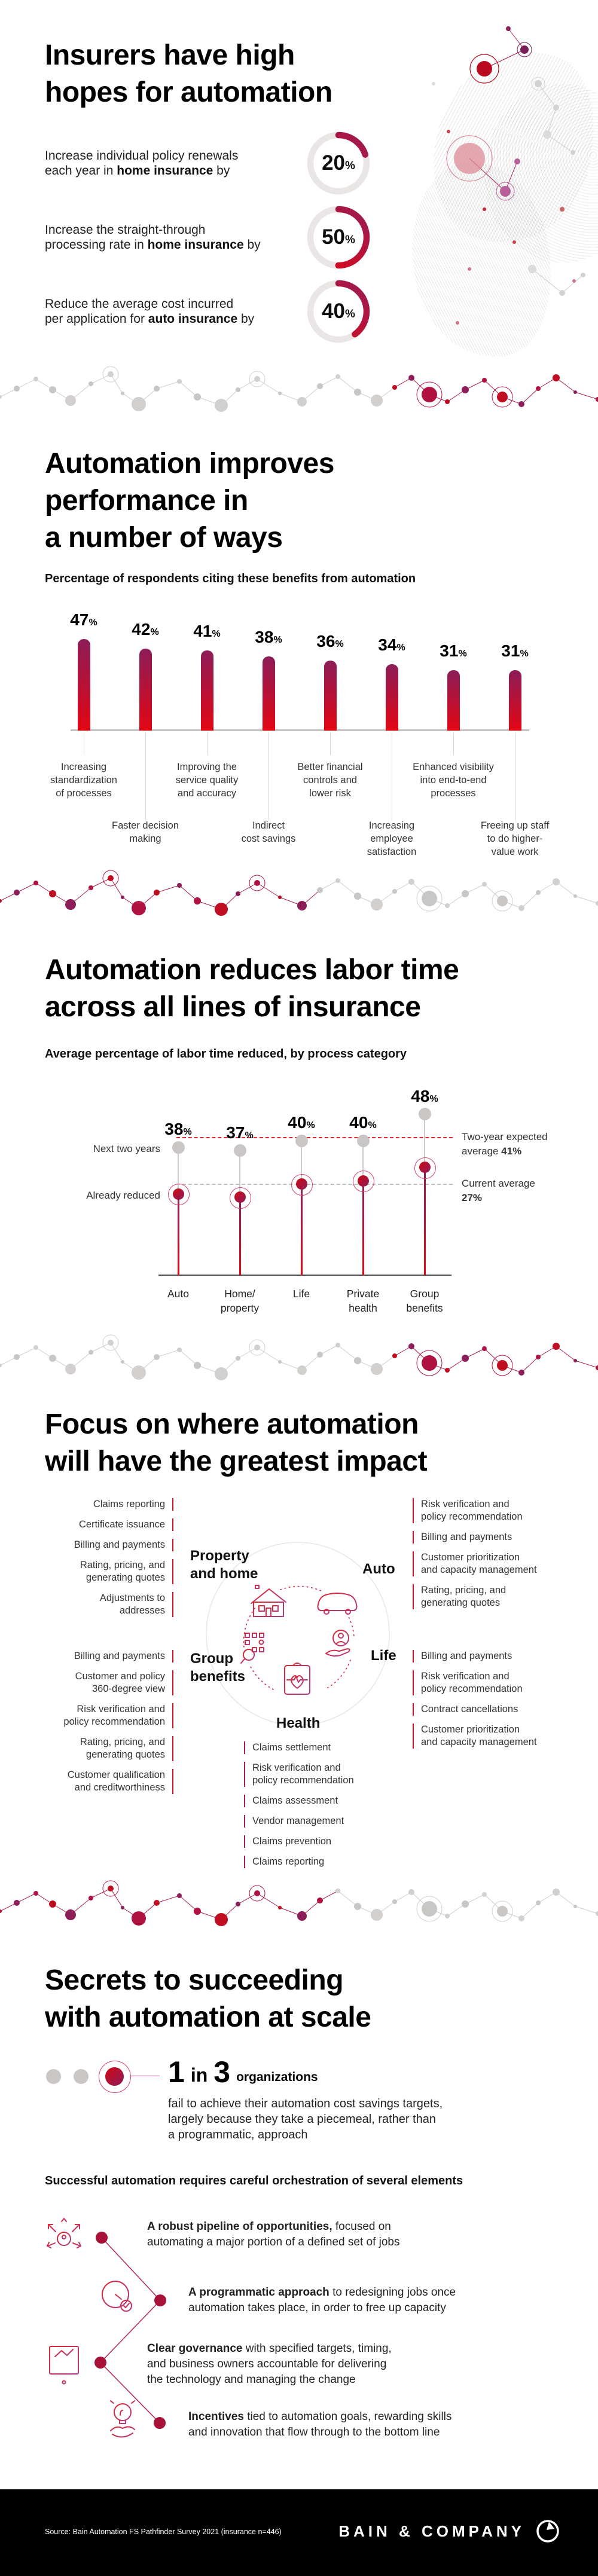  Describe the element at coordinates (64, 2241) in the screenshot. I see `key-opportunities-icon` at that location.